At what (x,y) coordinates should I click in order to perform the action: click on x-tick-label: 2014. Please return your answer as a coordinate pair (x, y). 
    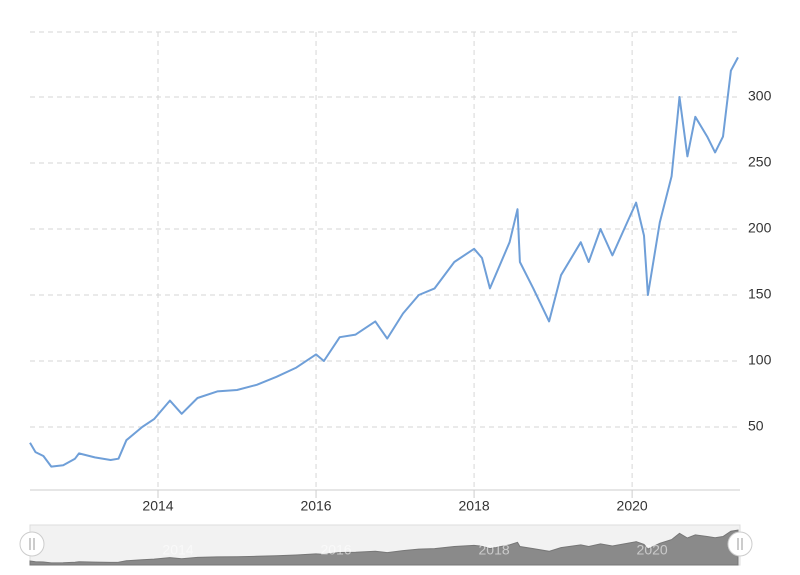
    Looking at the image, I should click on (157, 506).